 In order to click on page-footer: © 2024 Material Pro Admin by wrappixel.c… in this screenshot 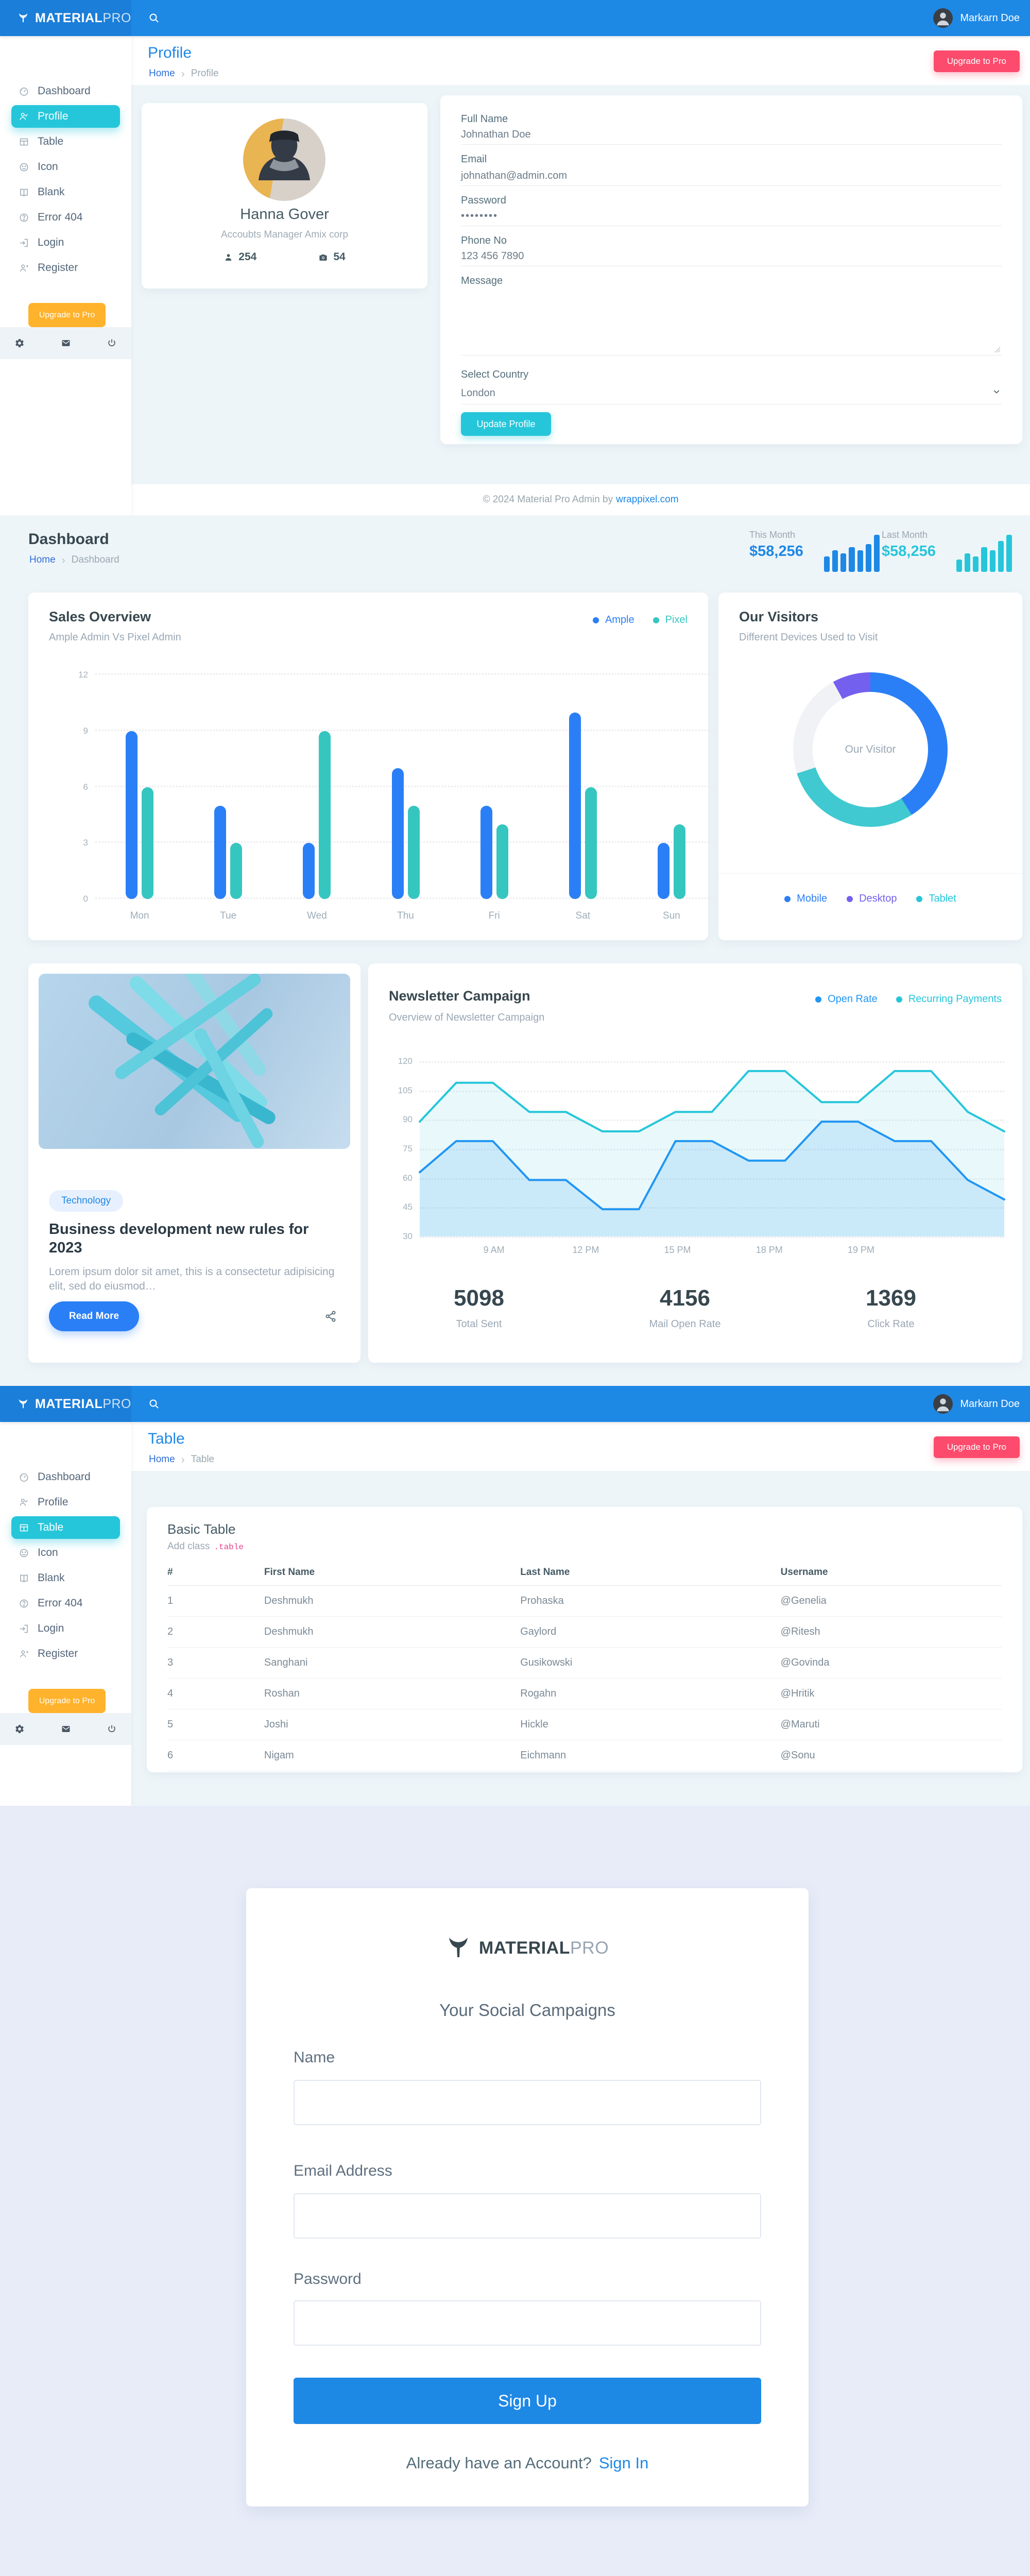, I will do `click(580, 499)`.